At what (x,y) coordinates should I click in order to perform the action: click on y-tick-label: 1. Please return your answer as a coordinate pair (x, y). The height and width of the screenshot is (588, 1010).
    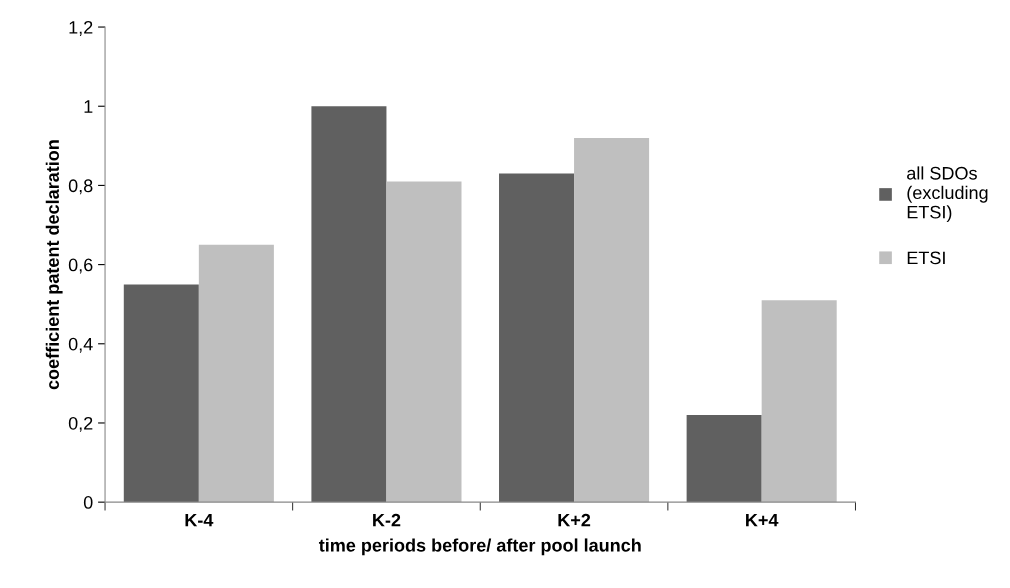
    Looking at the image, I should click on (88, 106).